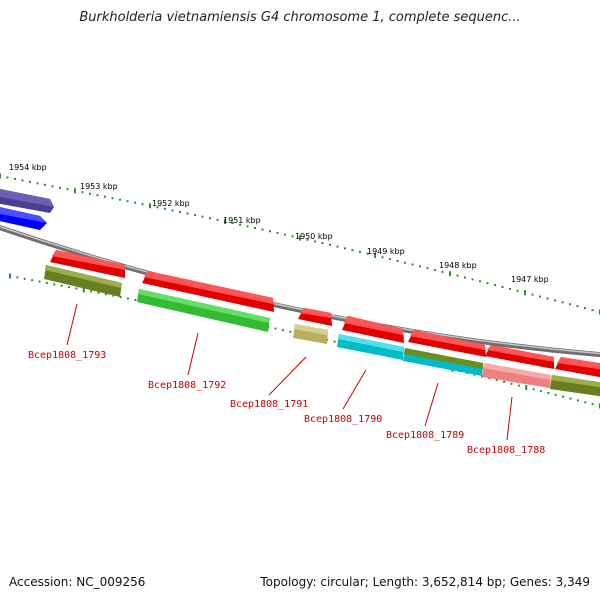 Image resolution: width=600 pixels, height=600 pixels. I want to click on feature-blue, so click(23, 218).